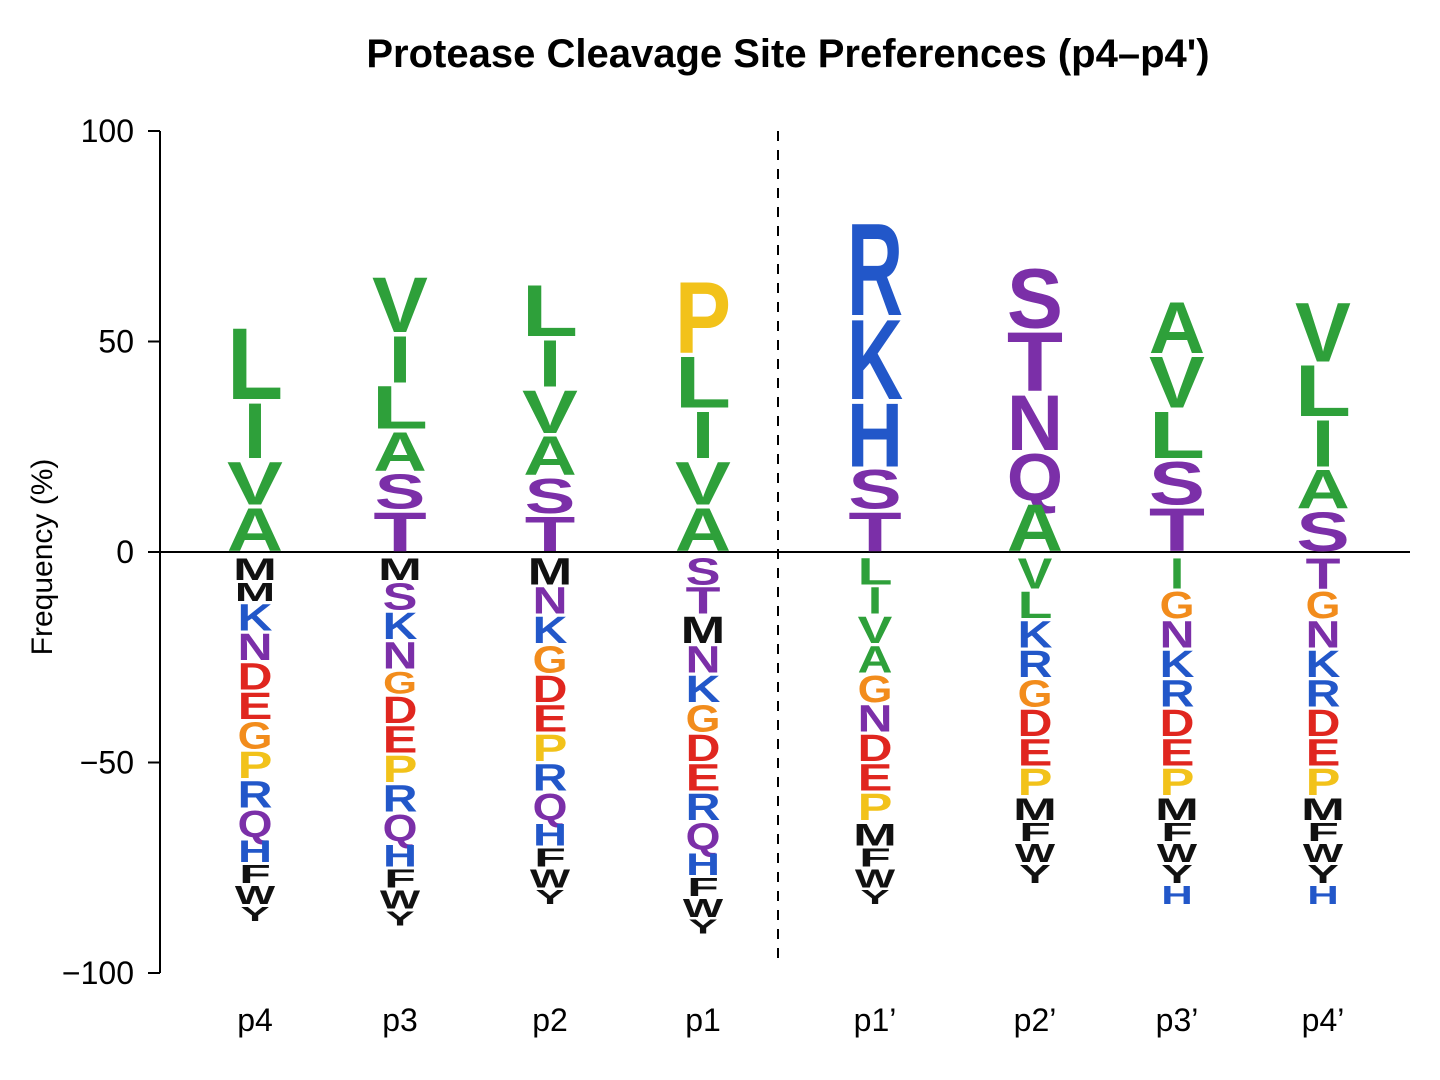 This screenshot has width=1440, height=1080. What do you see at coordinates (790, 1020) in the screenshot?
I see `position-labels: p4 p3 p2 p1 p1’ p2’ p3’ p4’` at bounding box center [790, 1020].